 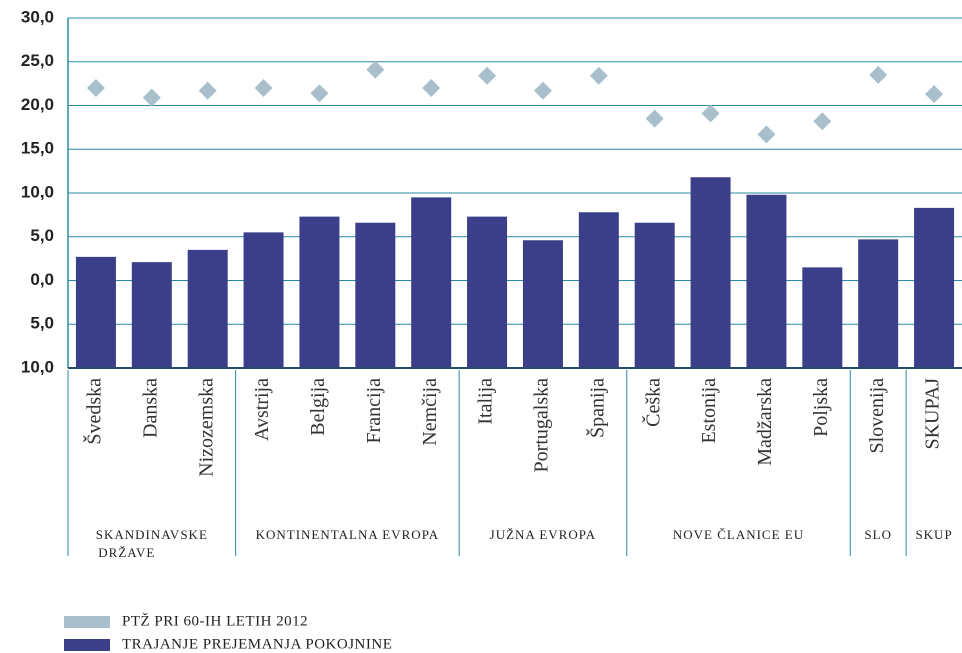 I want to click on y-tick-label: 0,0, so click(x=42, y=279).